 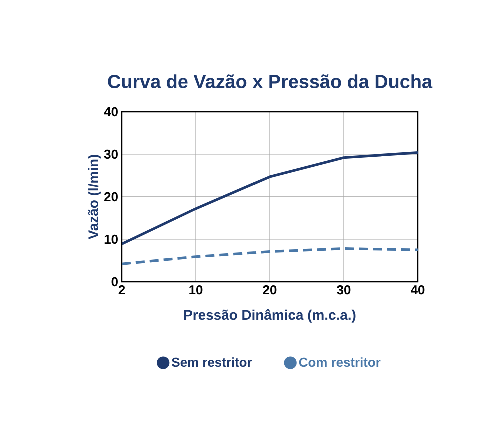 I want to click on y-tick-label: 20, so click(x=111, y=197).